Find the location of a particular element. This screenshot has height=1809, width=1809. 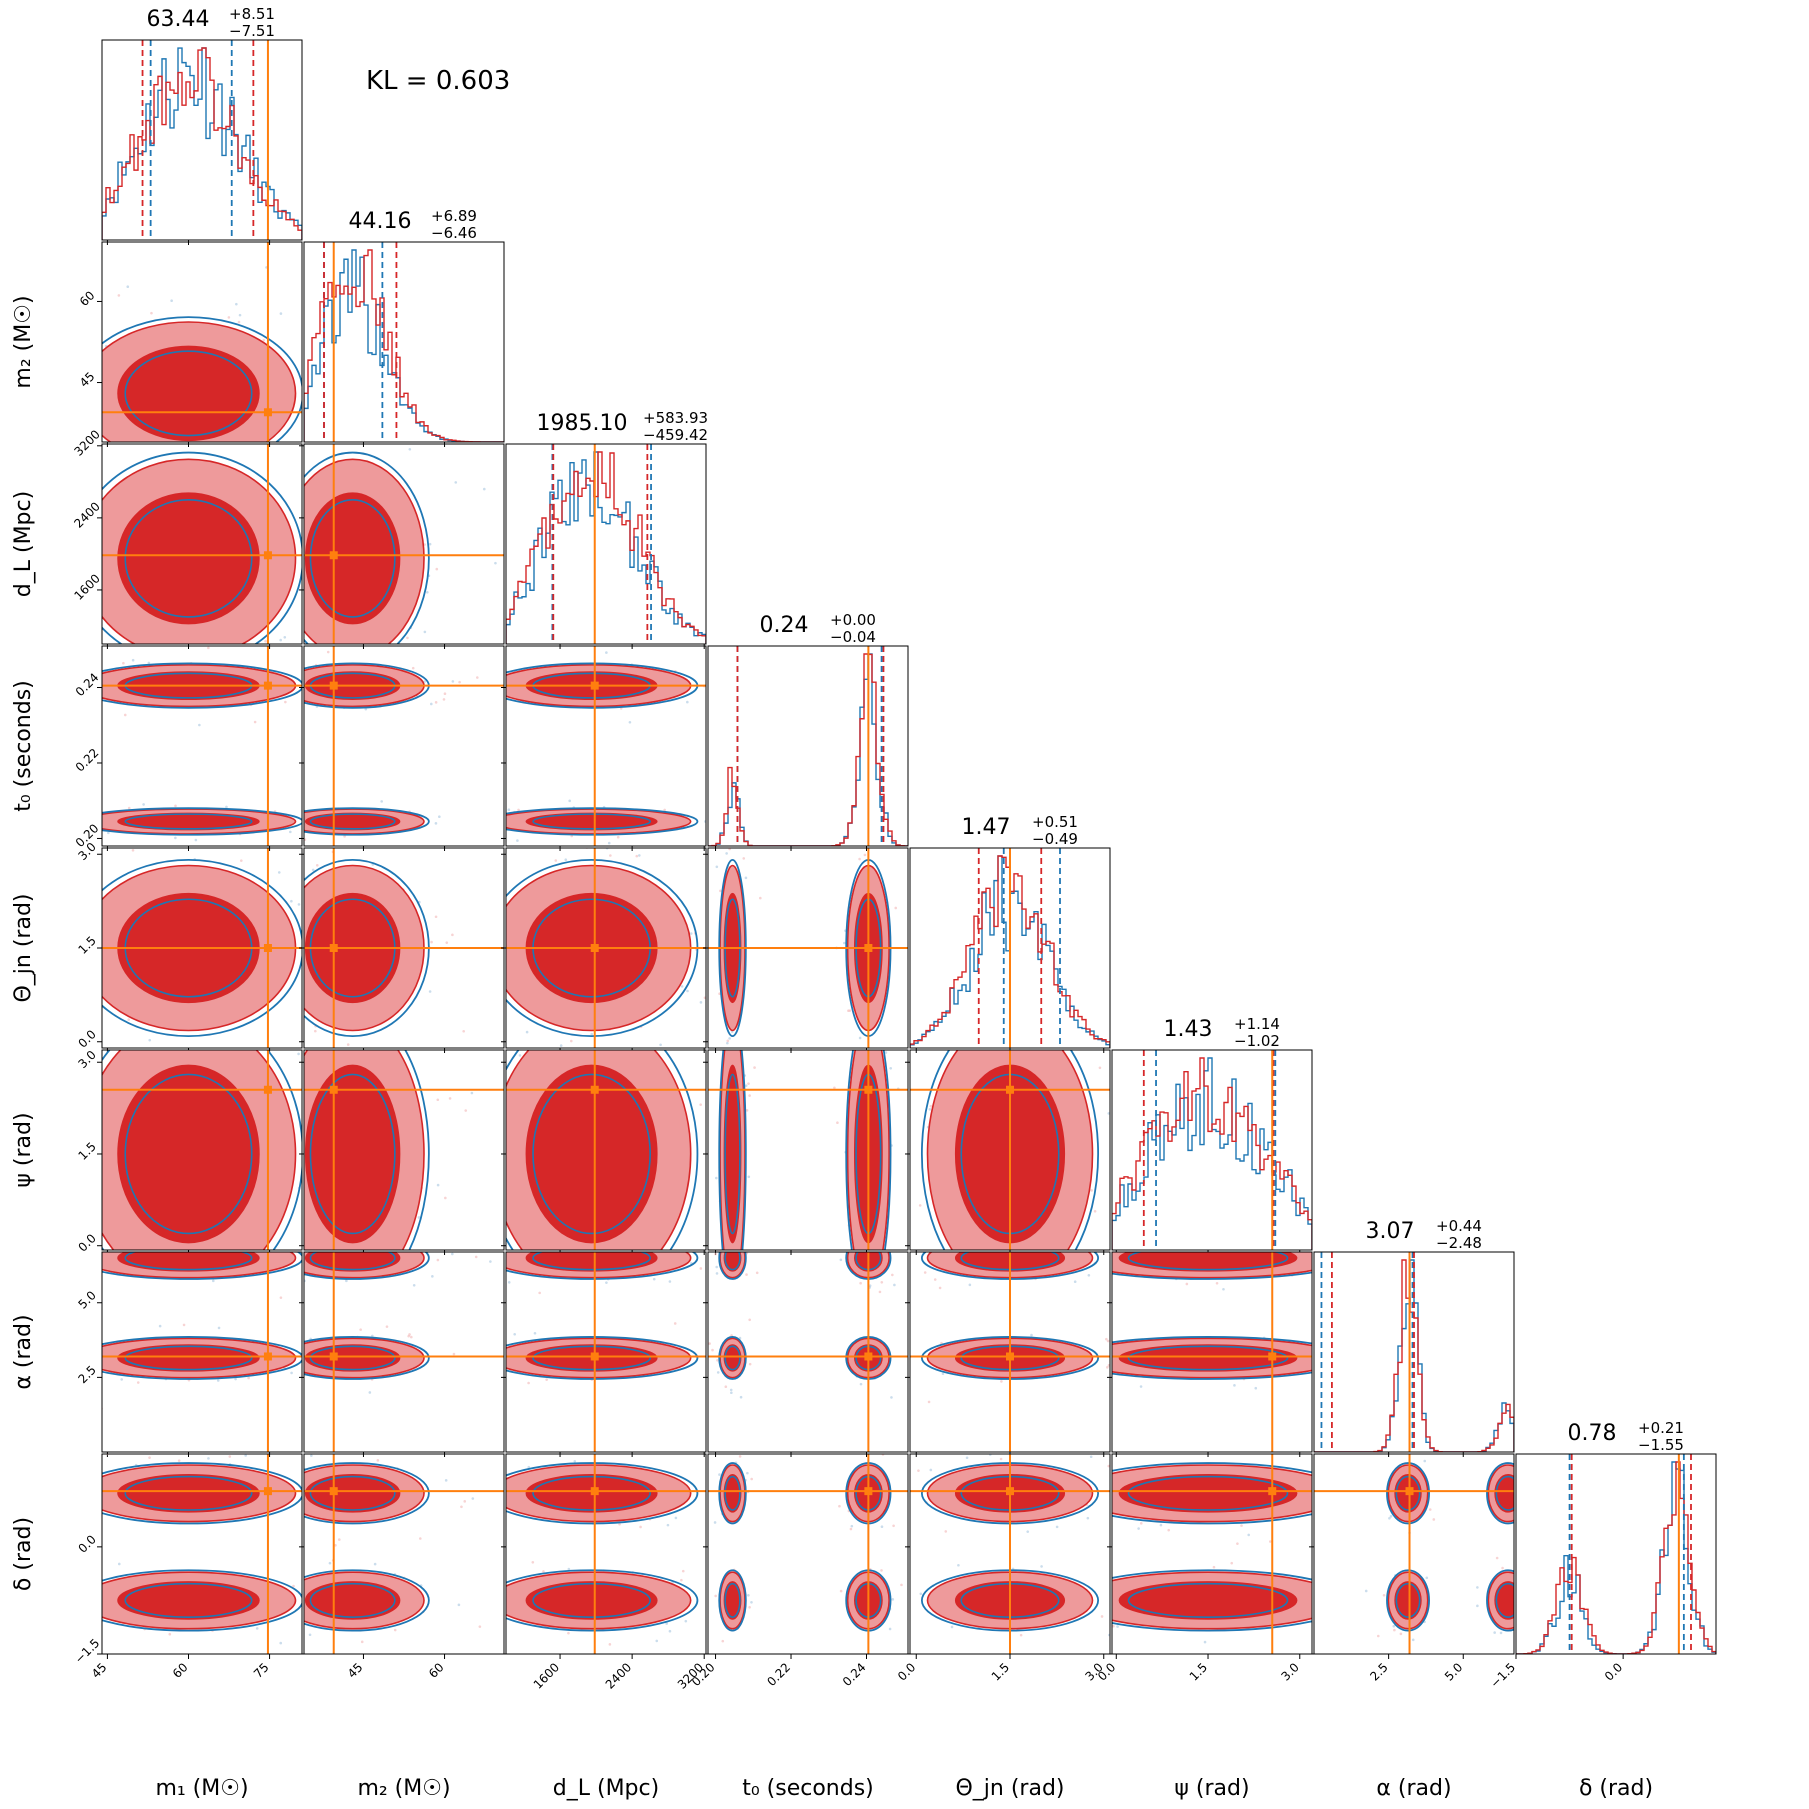

blob-m2-dL-0-0-blue-outer is located at coordinates (367, 547).